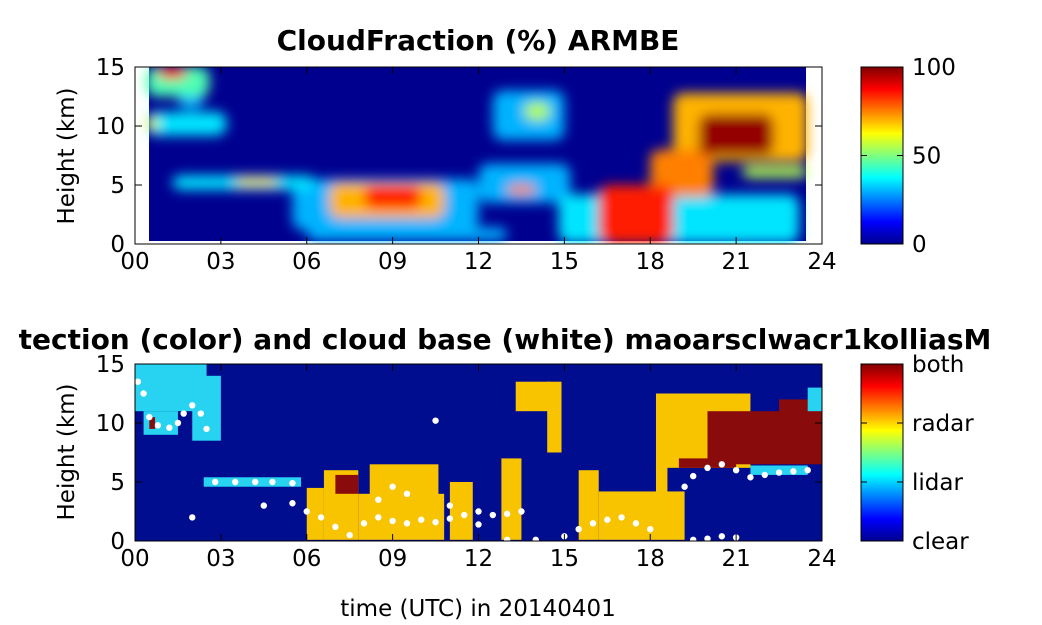  What do you see at coordinates (478, 559) in the screenshot?
I see `x-tick-label-bottom: 12` at bounding box center [478, 559].